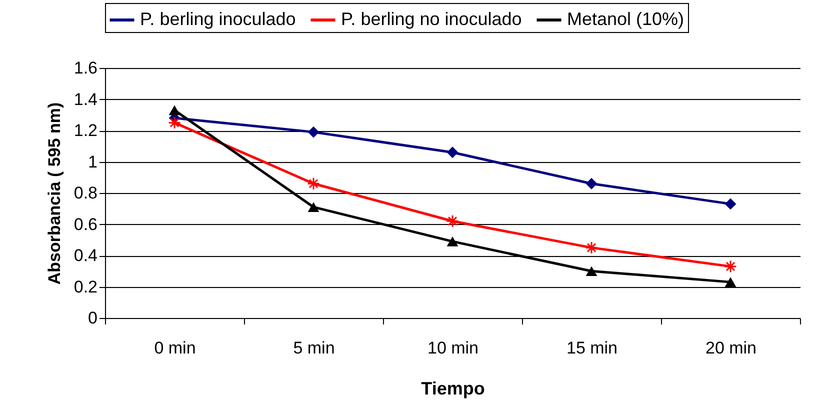 Image resolution: width=831 pixels, height=419 pixels. I want to click on y-tick-label: 0.4, so click(86, 255).